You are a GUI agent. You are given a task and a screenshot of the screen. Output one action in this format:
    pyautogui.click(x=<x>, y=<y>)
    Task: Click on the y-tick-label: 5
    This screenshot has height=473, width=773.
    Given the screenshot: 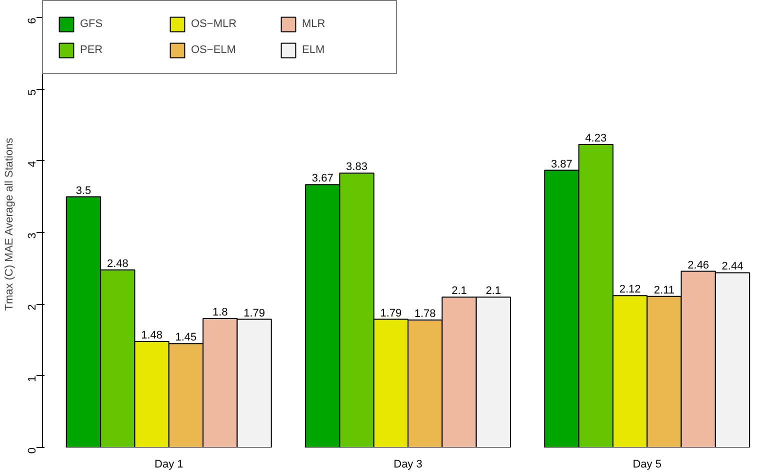 What is the action you would take?
    pyautogui.click(x=32, y=92)
    